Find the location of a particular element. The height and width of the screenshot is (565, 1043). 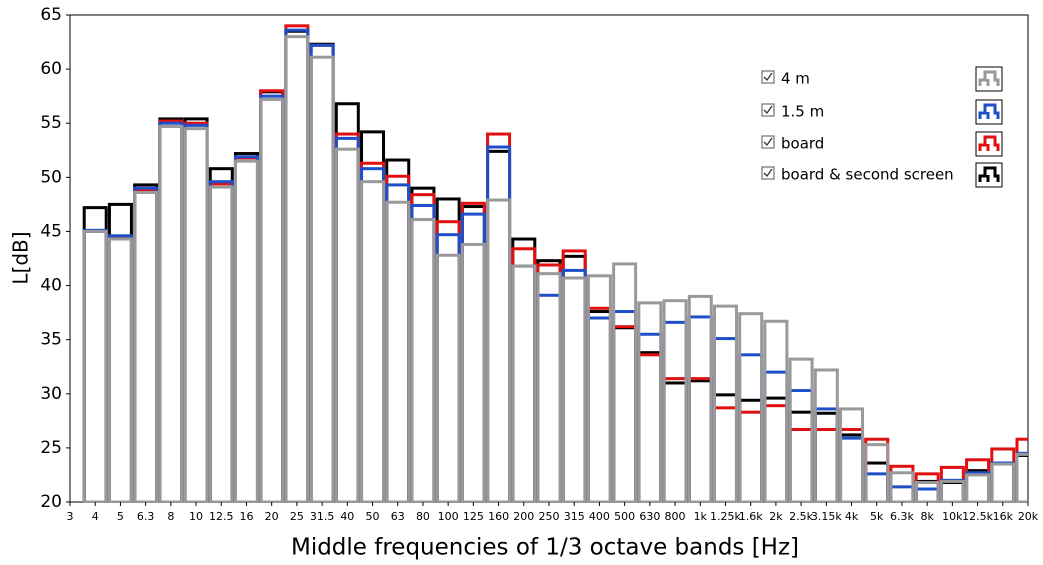

x-tick-label: 3.15k is located at coordinates (826, 516).